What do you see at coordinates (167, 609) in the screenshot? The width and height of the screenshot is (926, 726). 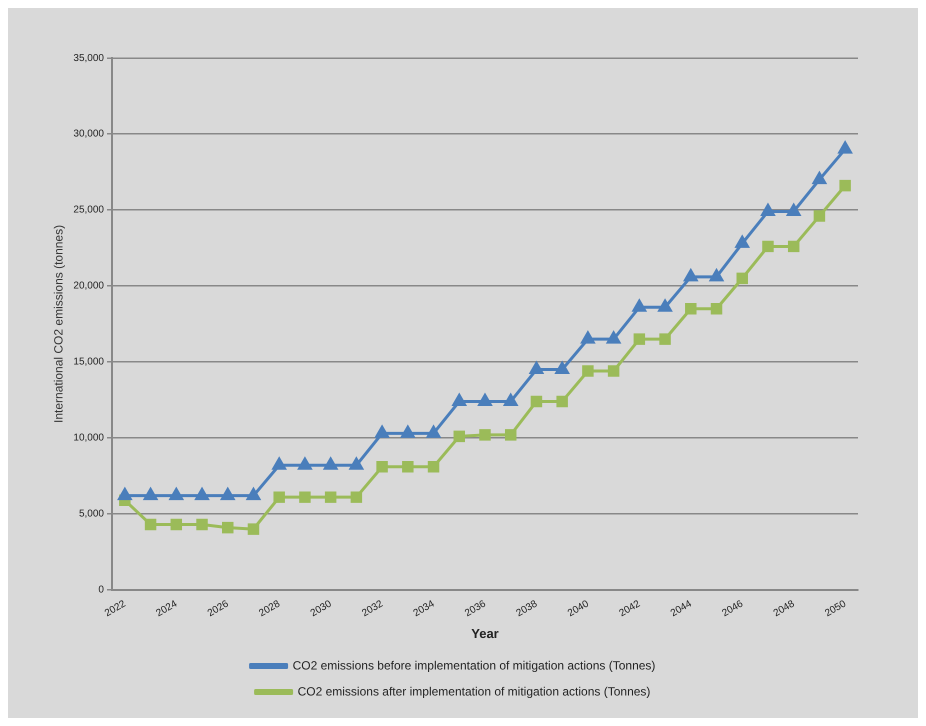 I see `x-tick-label: 2024` at bounding box center [167, 609].